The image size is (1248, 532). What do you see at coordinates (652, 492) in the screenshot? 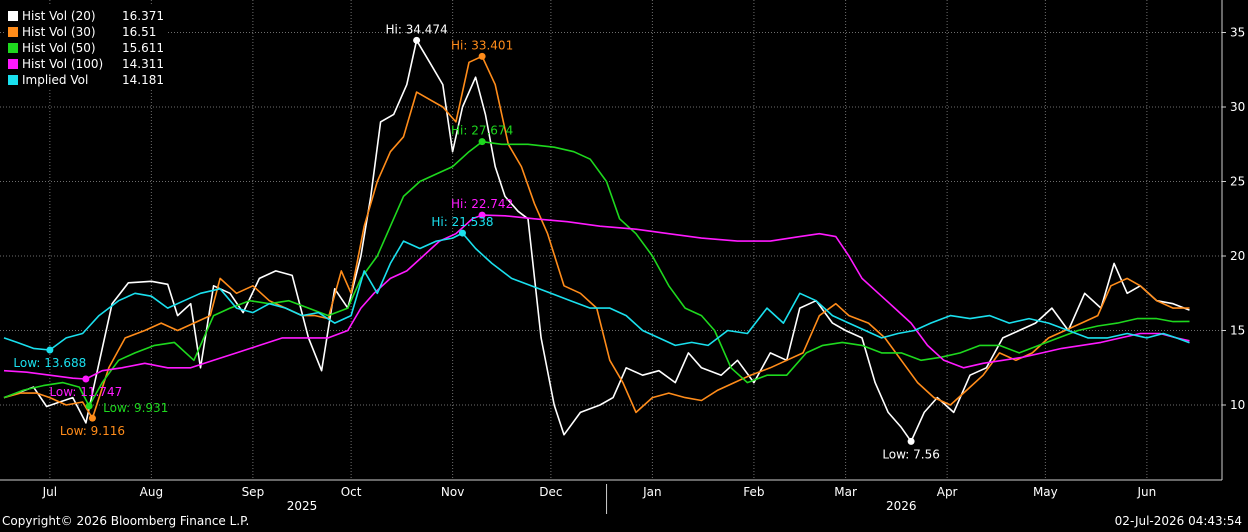
I see `x-tick-label: Jan` at bounding box center [652, 492].